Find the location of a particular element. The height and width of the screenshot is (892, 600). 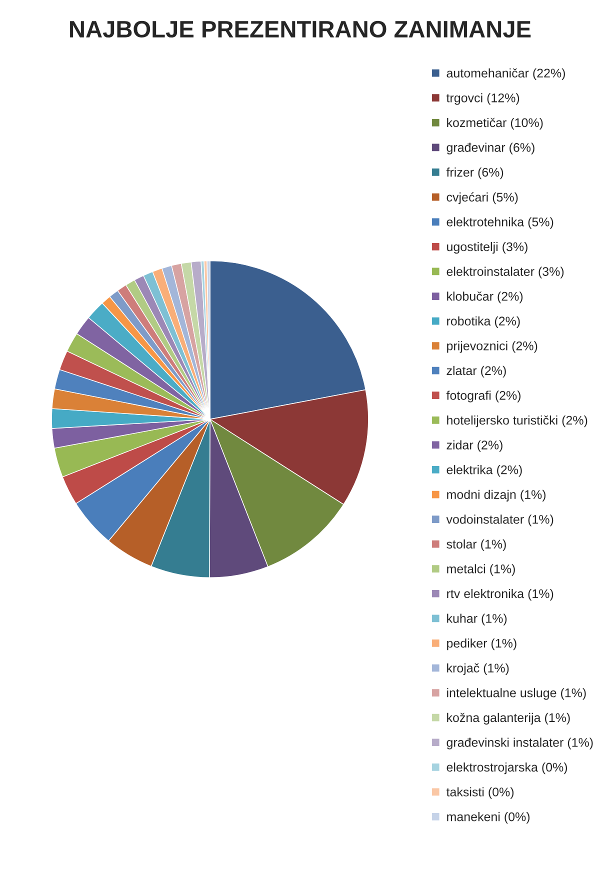

legend-label: zidar (2%) is located at coordinates (474, 446).